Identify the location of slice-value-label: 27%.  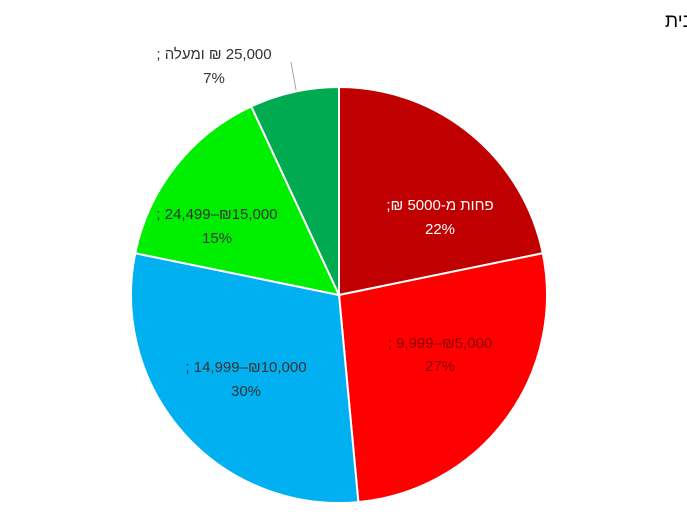
(440, 366).